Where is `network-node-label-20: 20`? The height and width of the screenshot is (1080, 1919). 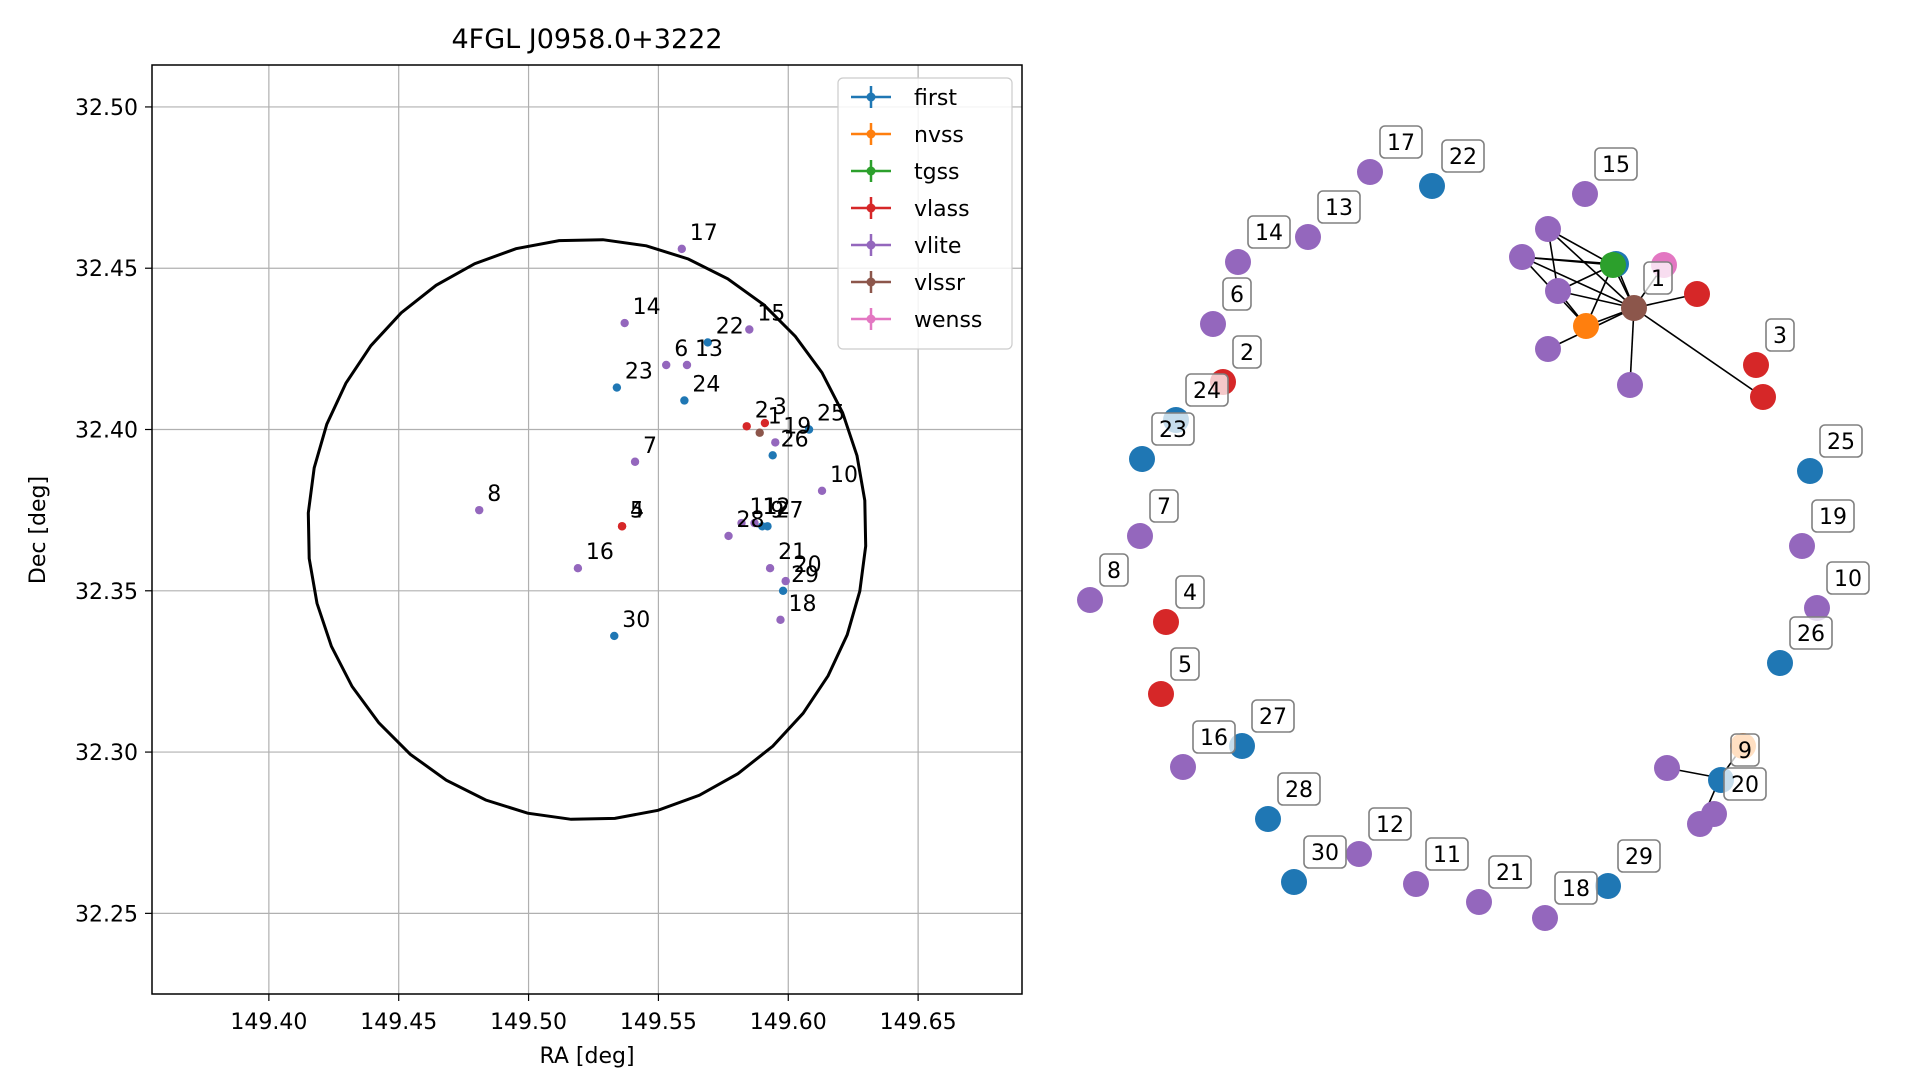
network-node-label-20: 20 is located at coordinates (1745, 784).